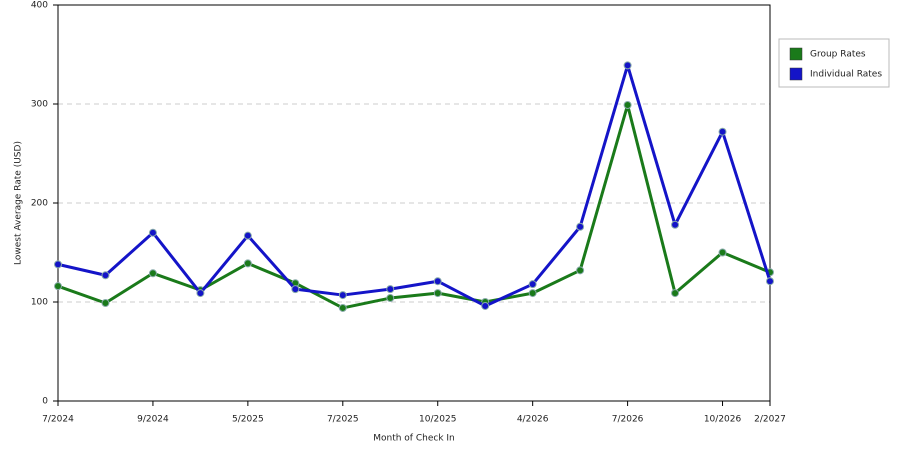  What do you see at coordinates (628, 420) in the screenshot?
I see `x-tick-label: 7/2026` at bounding box center [628, 420].